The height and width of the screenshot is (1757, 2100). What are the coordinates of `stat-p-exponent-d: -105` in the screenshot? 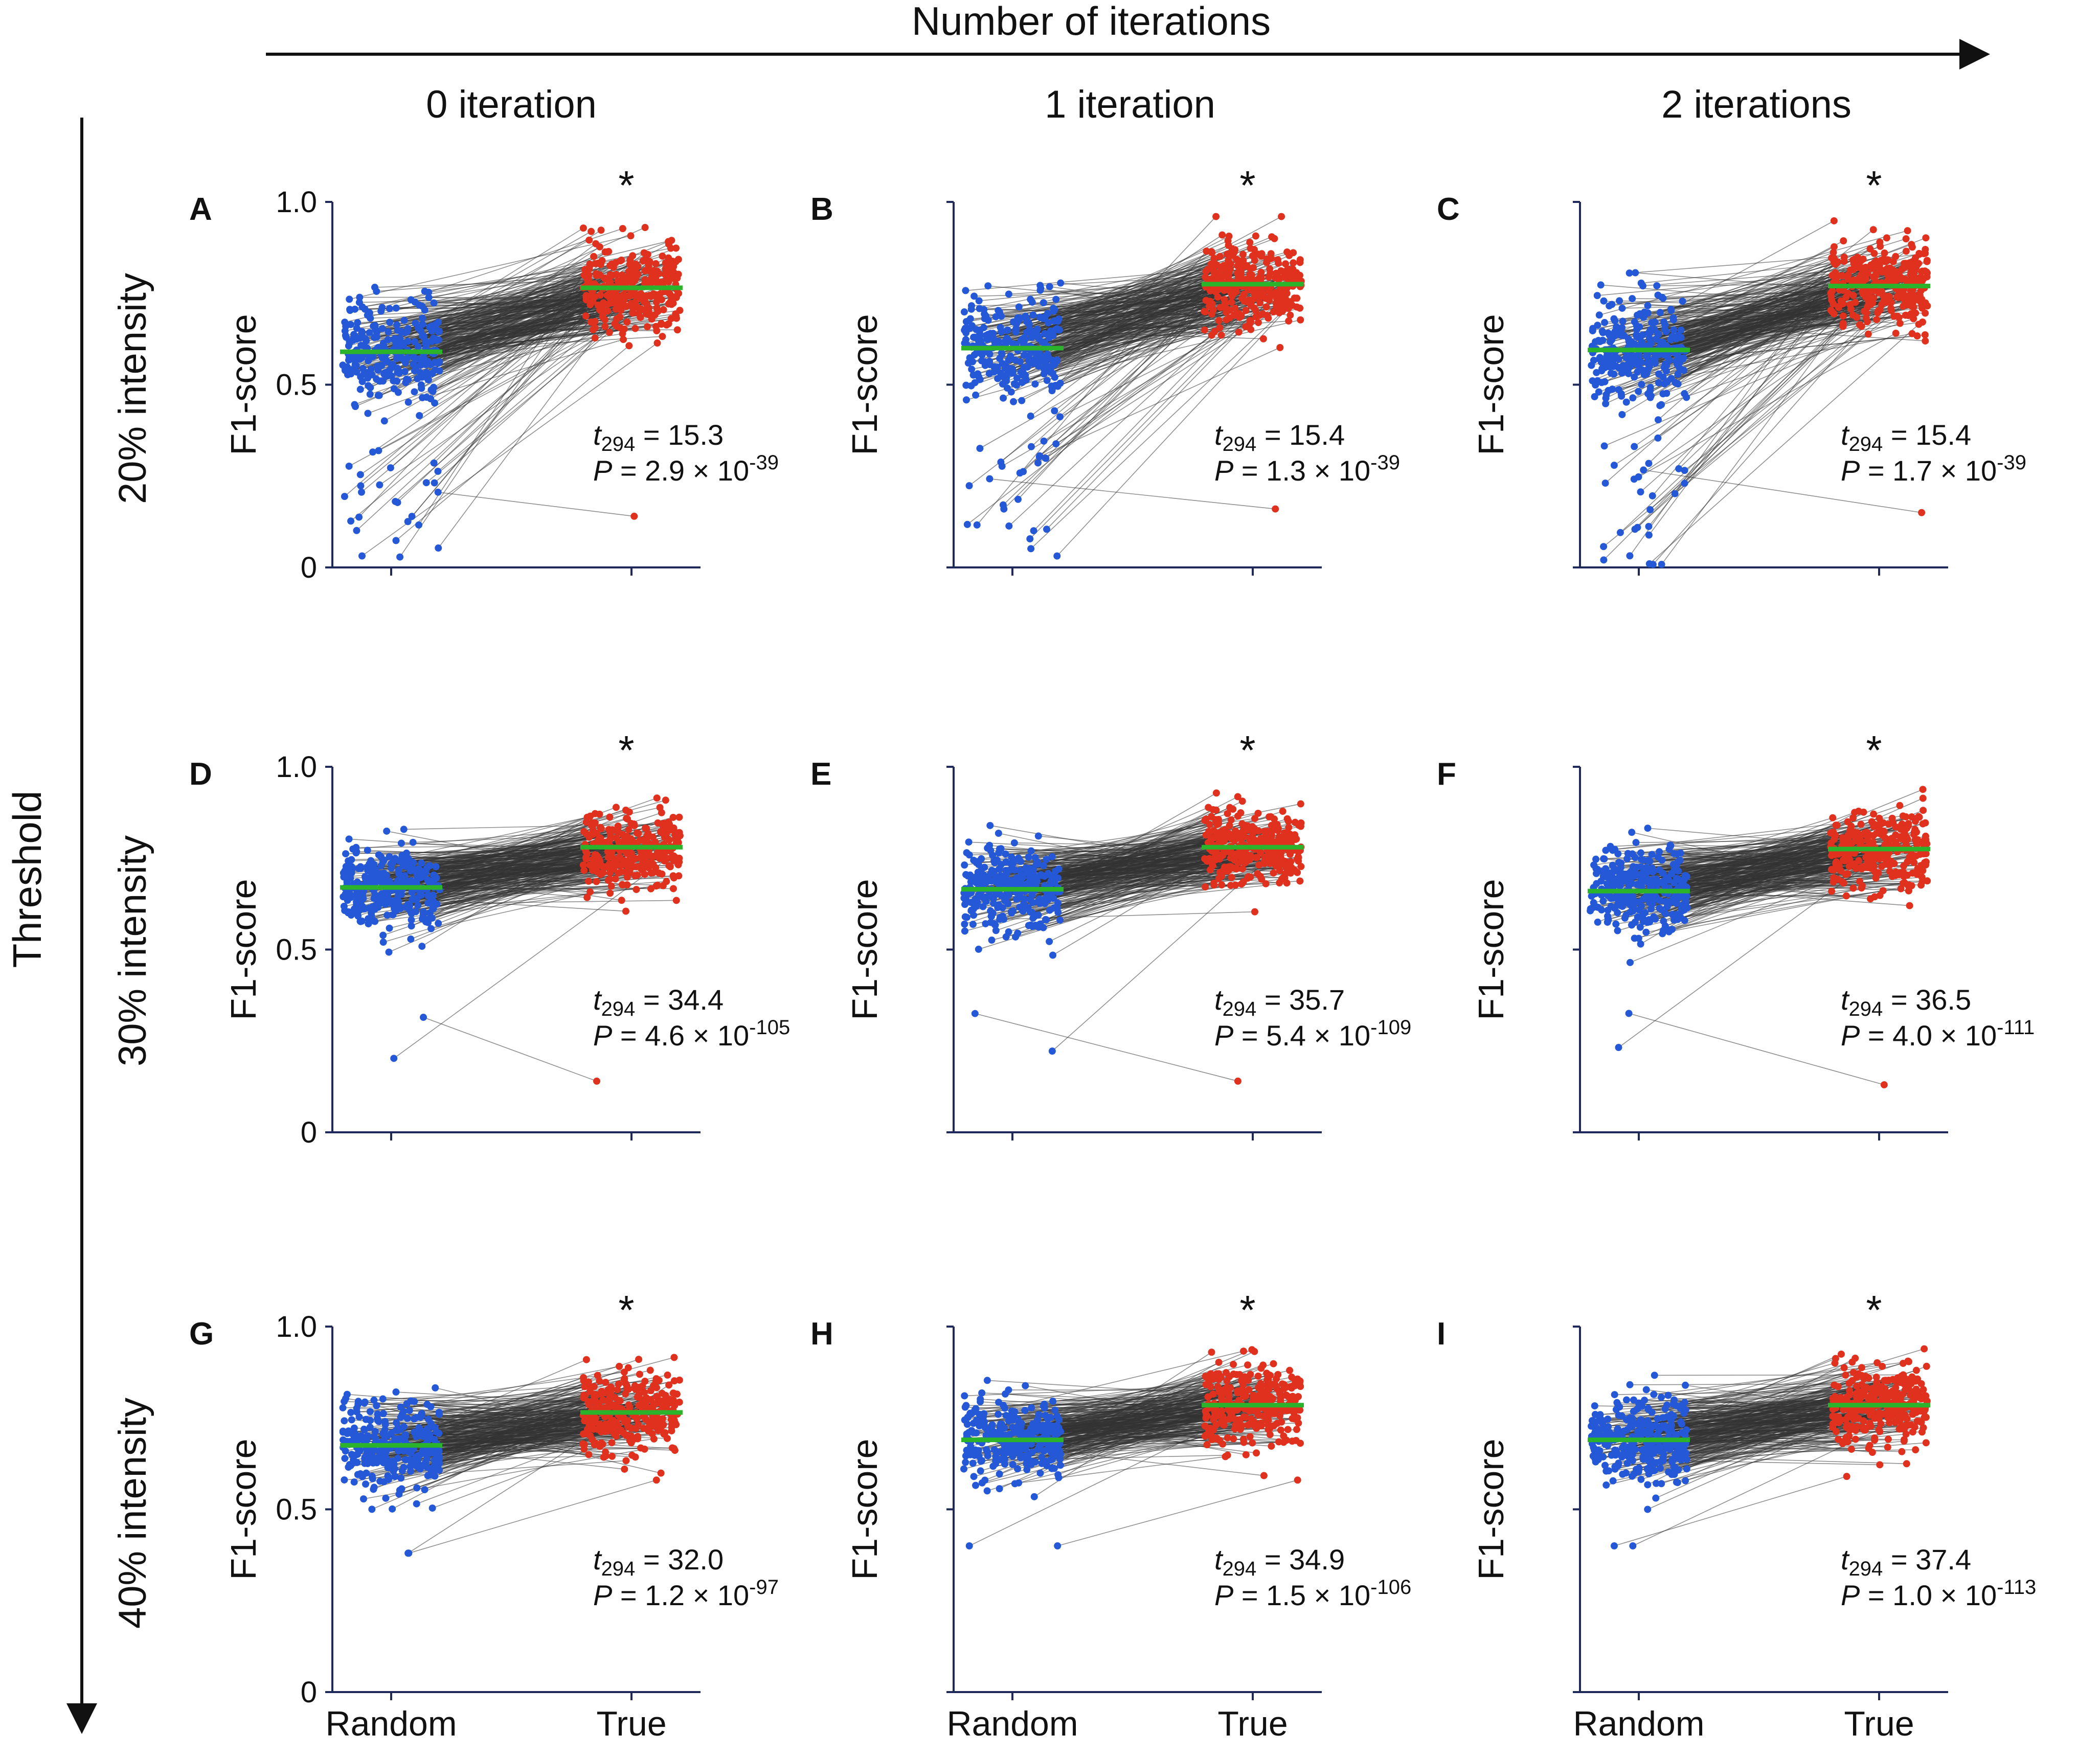 It's located at (770, 1027).